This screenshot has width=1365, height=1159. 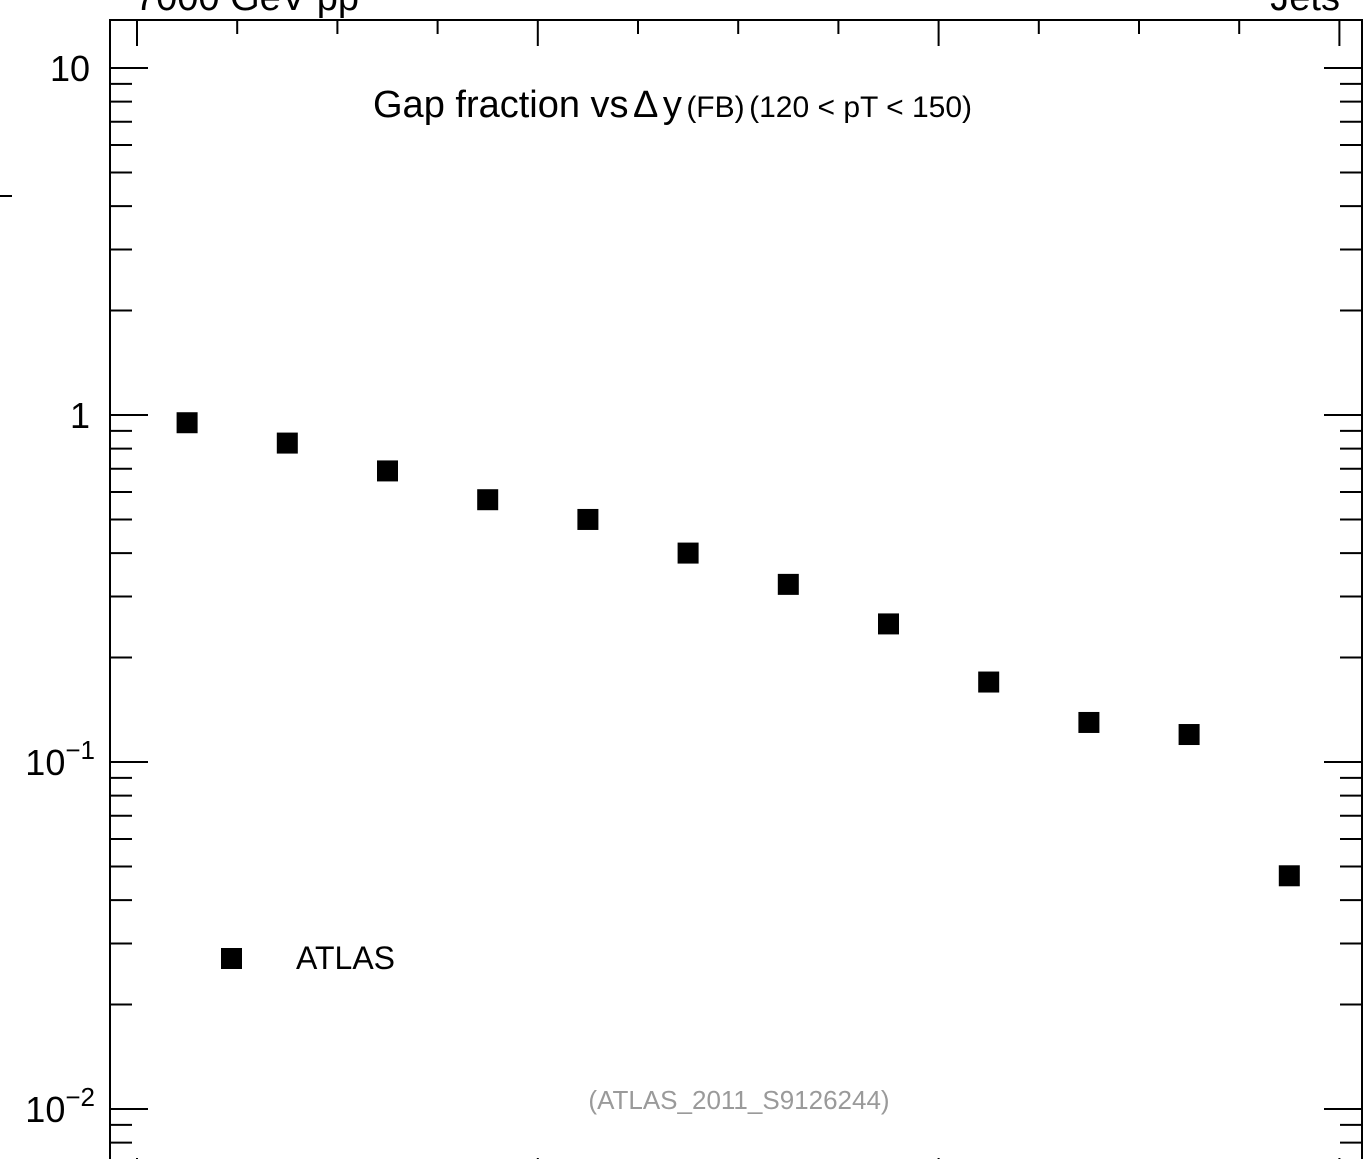 I want to click on legend: ATLAS, so click(x=308, y=958).